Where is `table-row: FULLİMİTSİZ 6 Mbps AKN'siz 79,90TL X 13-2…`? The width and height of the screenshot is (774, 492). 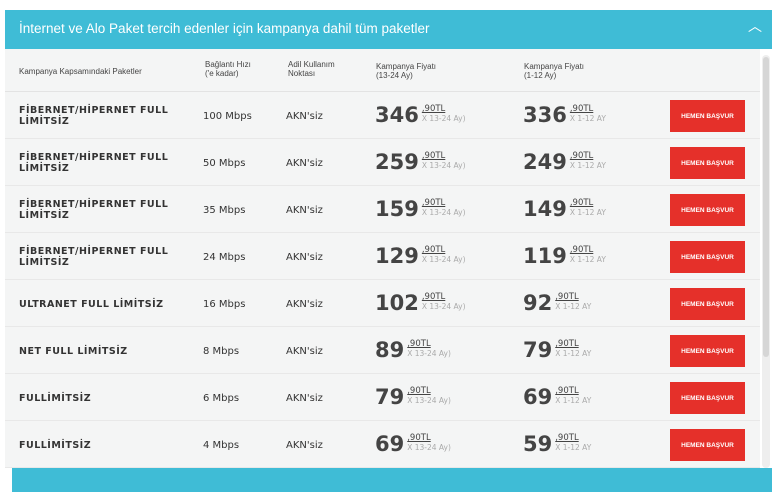 table-row: FULLİMİTSİZ 6 Mbps AKN'siz 79,90TL X 13-2… is located at coordinates (382, 397).